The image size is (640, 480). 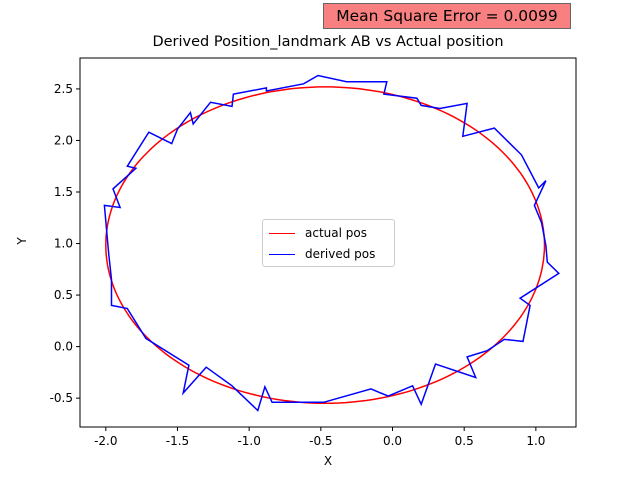 What do you see at coordinates (464, 441) in the screenshot?
I see `x-tick-label: 0.5` at bounding box center [464, 441].